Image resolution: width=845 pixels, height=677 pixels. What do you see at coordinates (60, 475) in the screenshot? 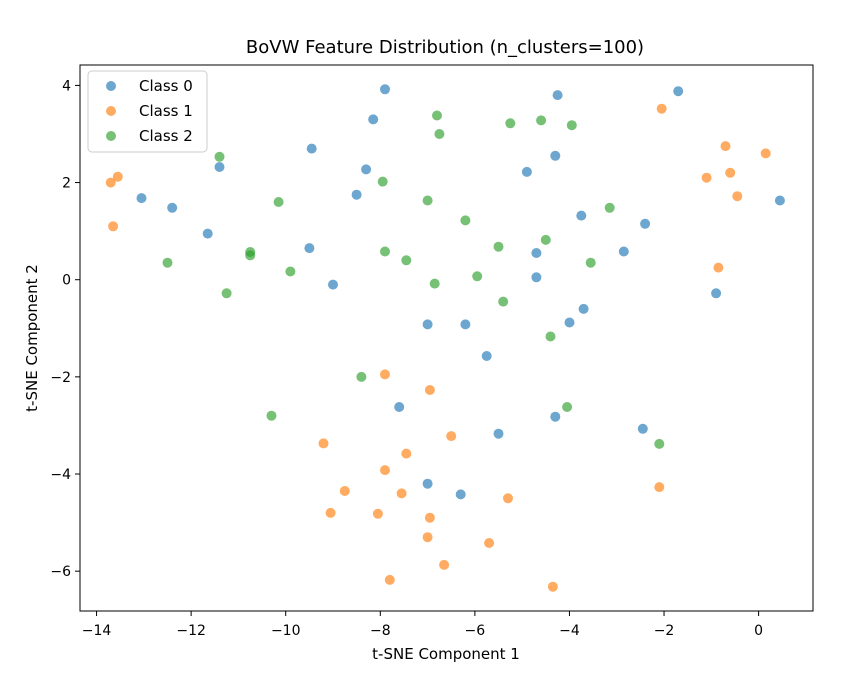
I see `y-tick-label: −4` at bounding box center [60, 475].